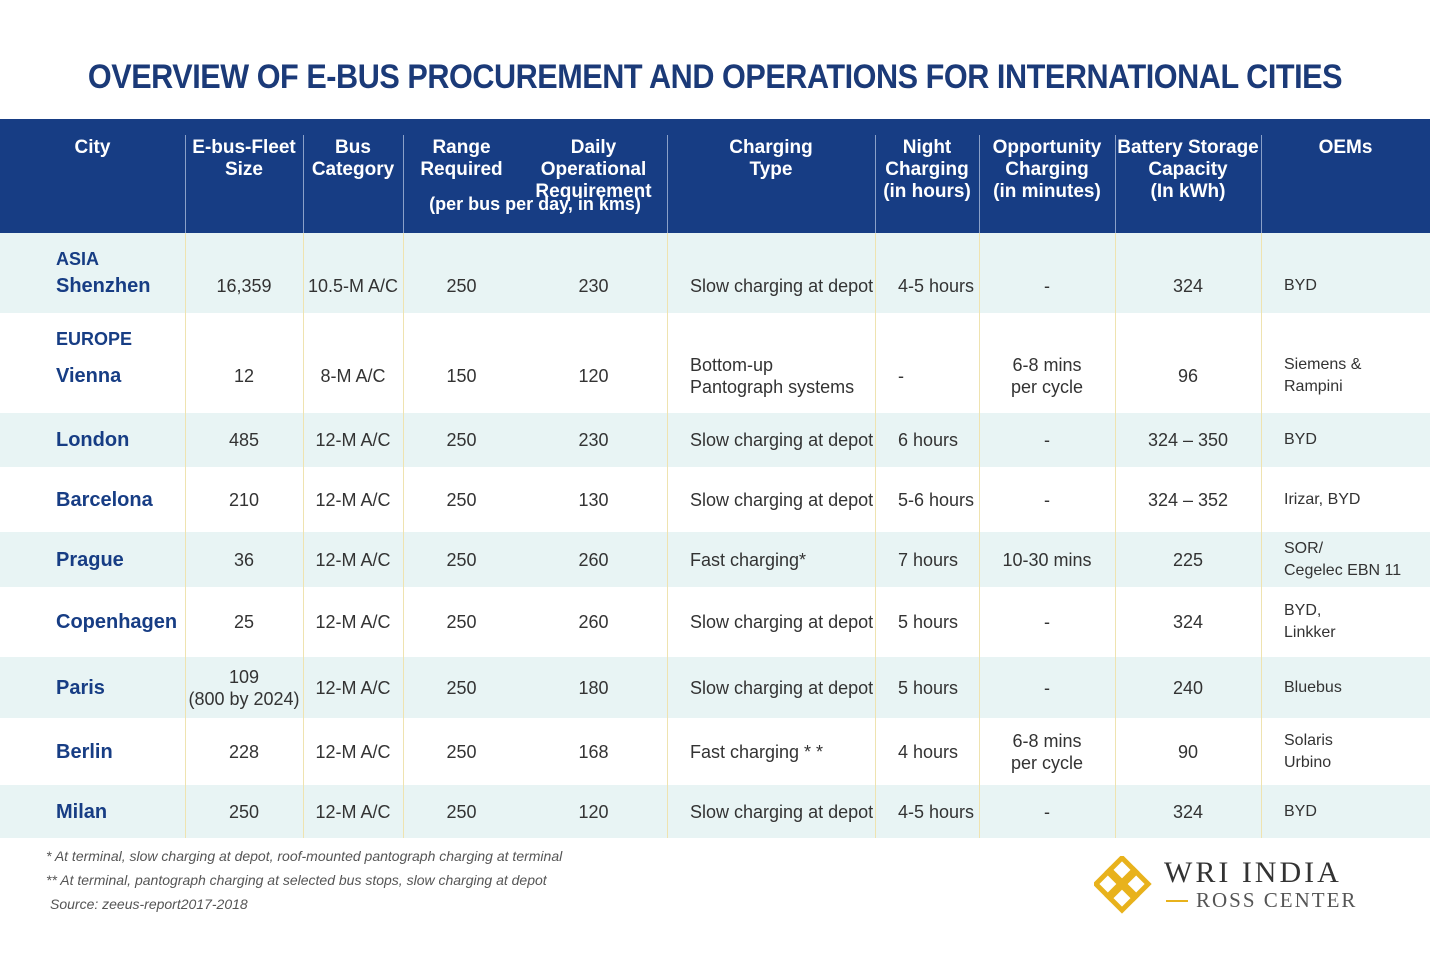 The height and width of the screenshot is (953, 1430). Describe the element at coordinates (353, 286) in the screenshot. I see `cell-line: 10.5-M A/C` at that location.